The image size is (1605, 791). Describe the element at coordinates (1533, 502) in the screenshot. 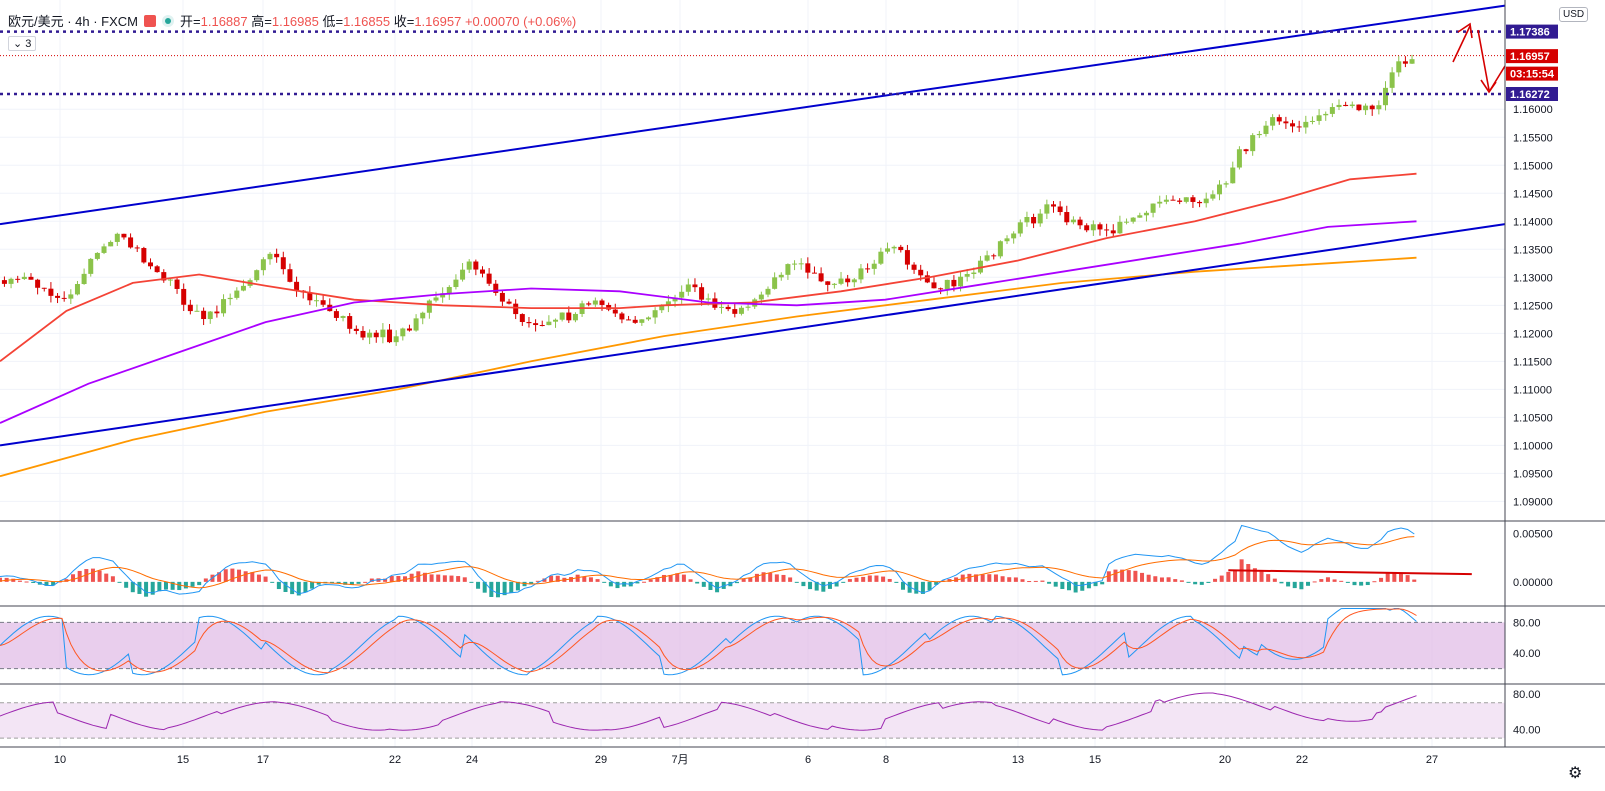

I see `price-tick-label: 1.09000` at that location.